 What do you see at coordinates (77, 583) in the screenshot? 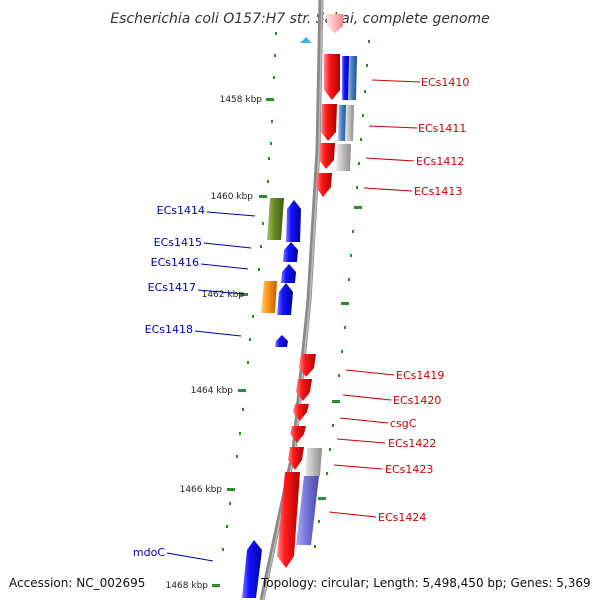
I see `accession-text: Accession: NC_002695` at bounding box center [77, 583].